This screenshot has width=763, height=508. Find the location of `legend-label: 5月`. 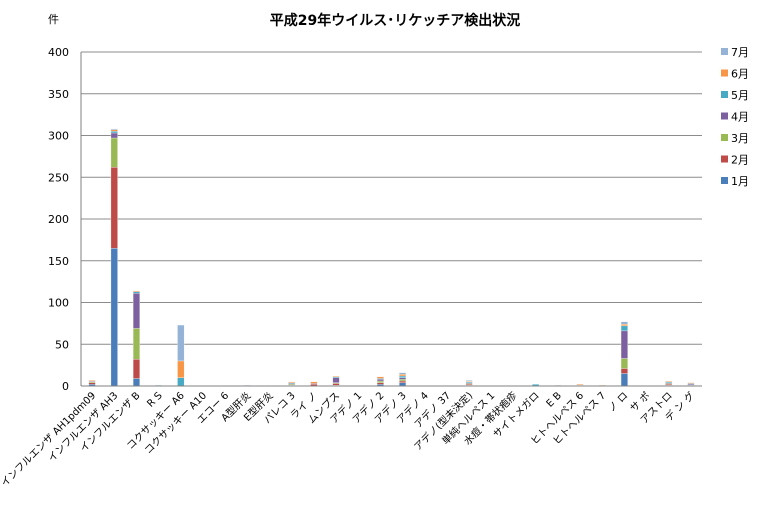

legend-label: 5月 is located at coordinates (740, 95).